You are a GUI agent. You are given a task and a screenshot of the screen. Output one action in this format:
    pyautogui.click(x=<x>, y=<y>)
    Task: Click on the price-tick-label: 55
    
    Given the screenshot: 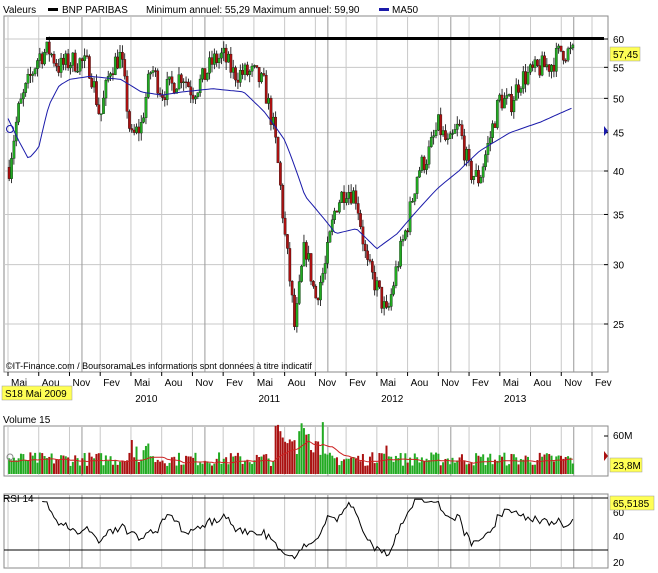 What is the action you would take?
    pyautogui.click(x=619, y=68)
    